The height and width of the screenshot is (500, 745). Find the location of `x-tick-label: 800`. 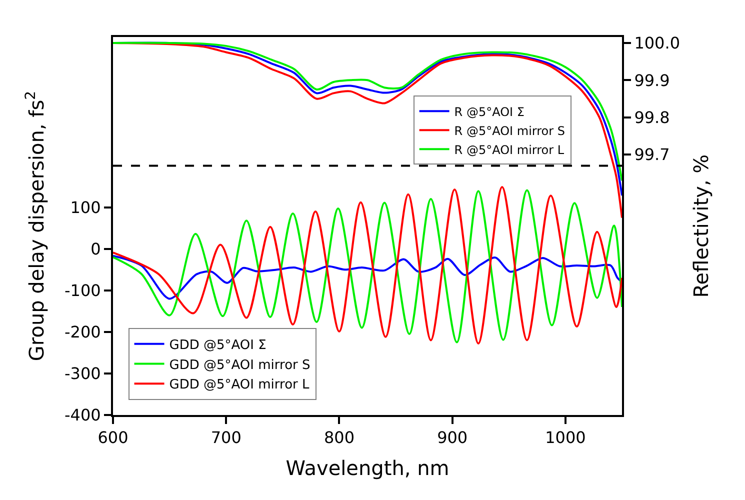

x-tick-label: 800 is located at coordinates (339, 438).